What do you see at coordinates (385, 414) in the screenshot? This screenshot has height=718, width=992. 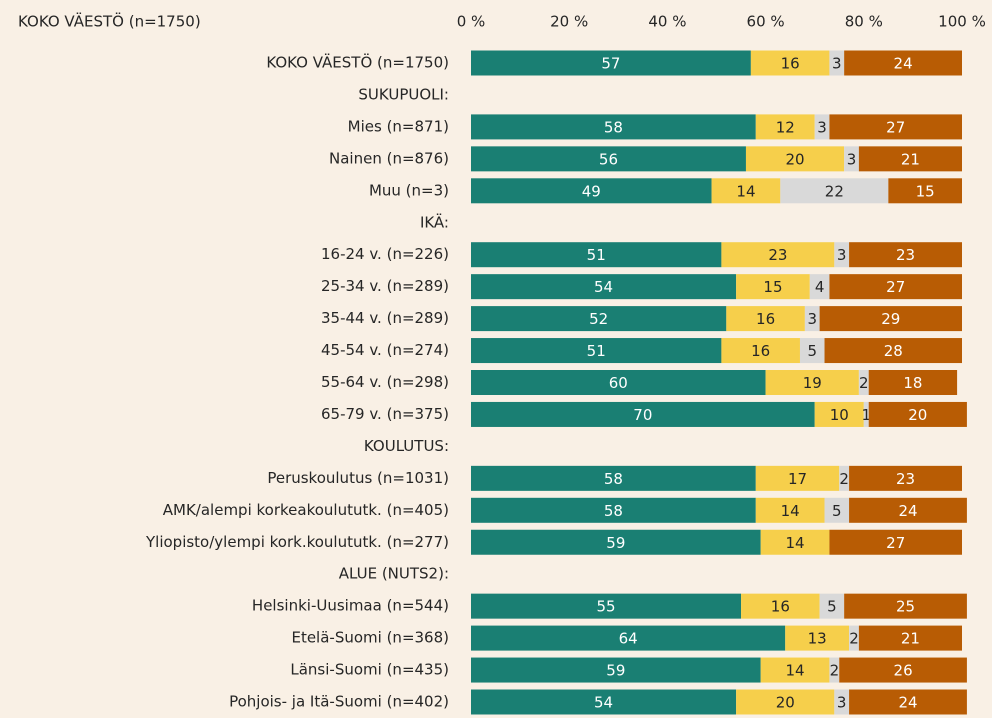 I see `y-tick-label: 65-79 v. (n=375)` at bounding box center [385, 414].